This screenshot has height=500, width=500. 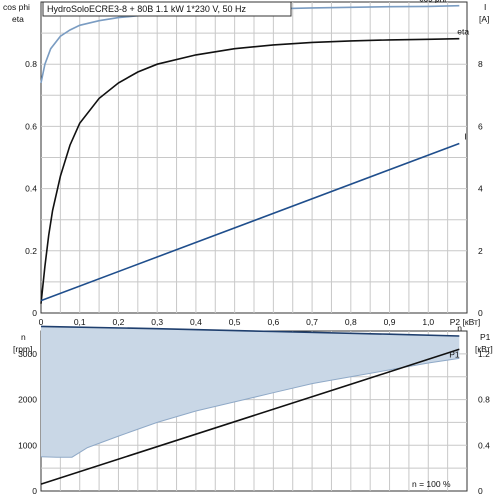 I want to click on top-left-y-tick-label: 0.6, so click(x=31, y=126).